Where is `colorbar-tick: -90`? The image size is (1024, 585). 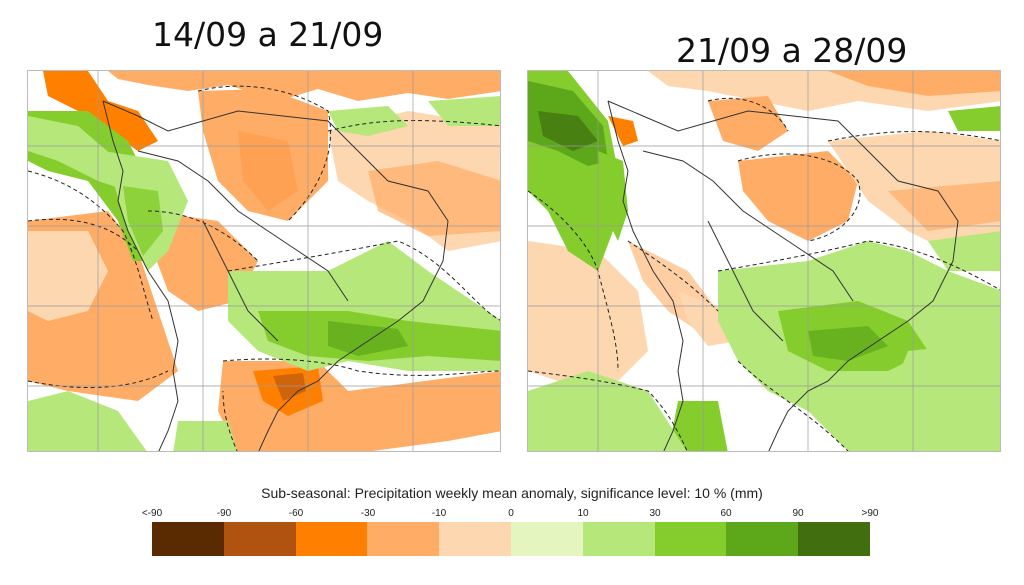
colorbar-tick: -90 is located at coordinates (224, 513).